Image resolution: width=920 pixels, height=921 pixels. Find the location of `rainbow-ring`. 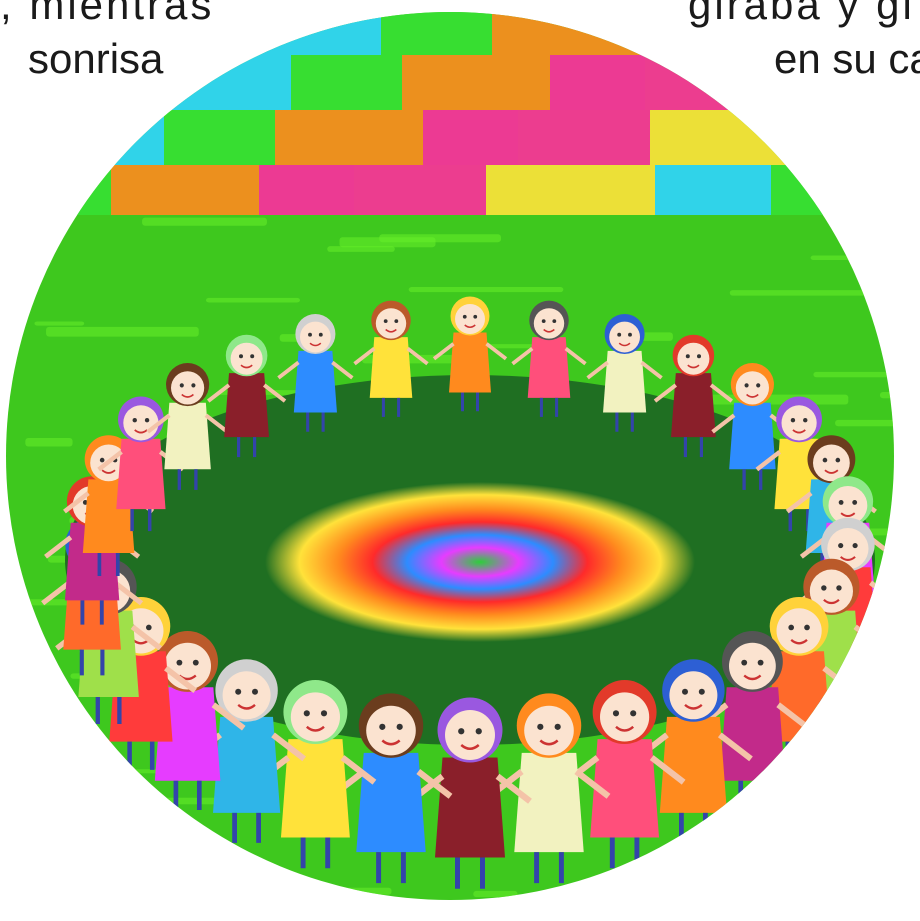

rainbow-ring is located at coordinates (480, 562).